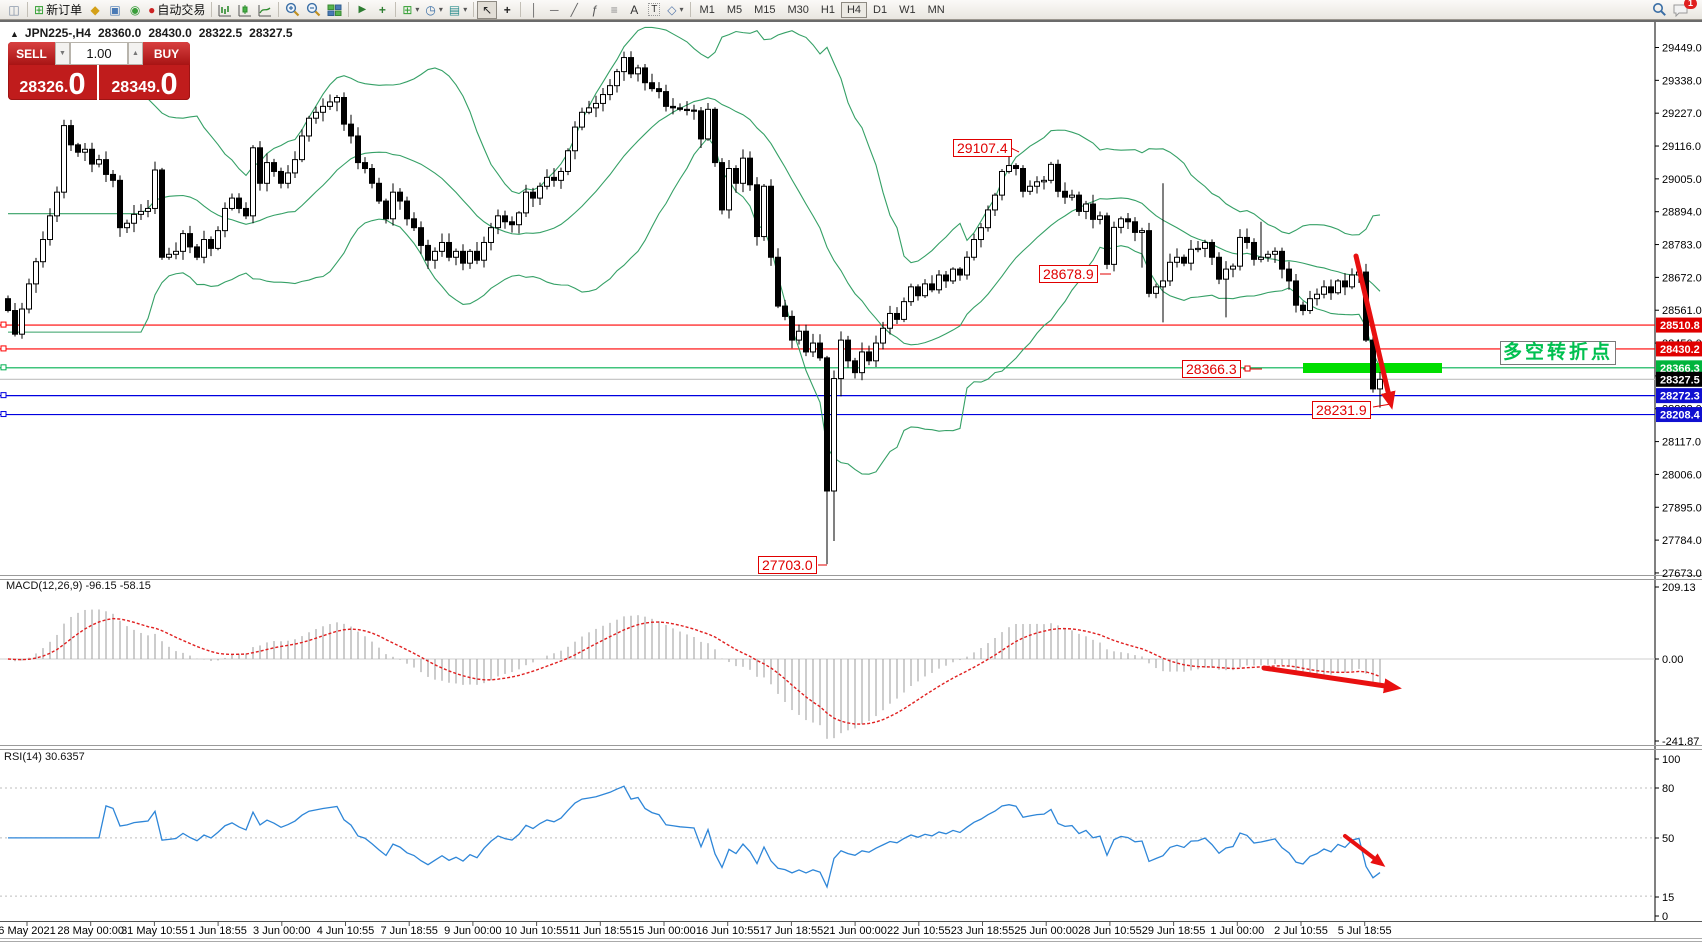 This screenshot has height=943, width=1702. I want to click on svg-text: 3 Jun 00:00, so click(282, 931).